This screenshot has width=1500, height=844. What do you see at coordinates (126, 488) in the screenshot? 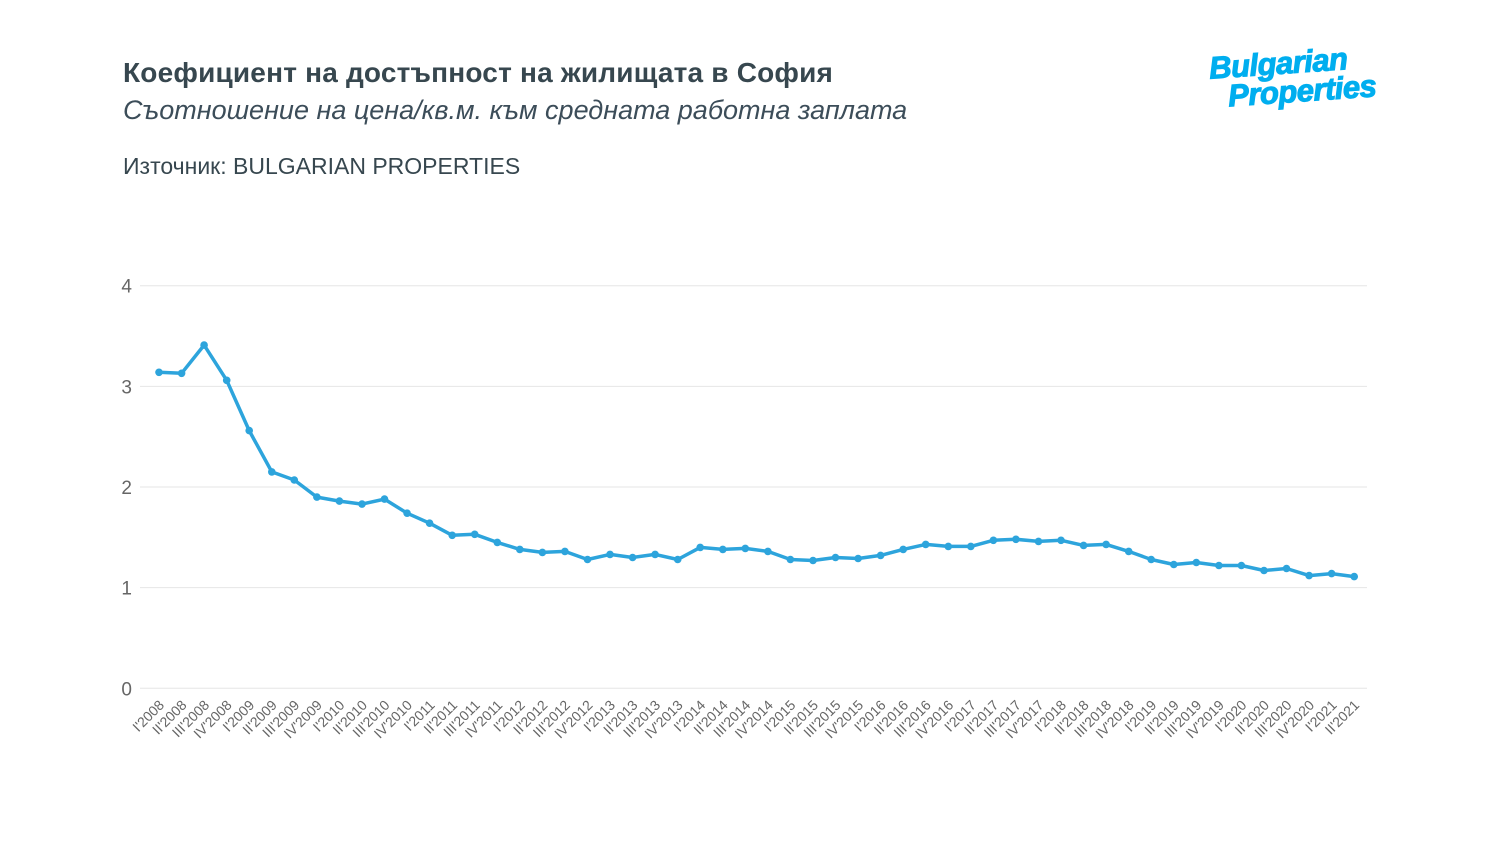
I see `y-axis-label-2: 2` at bounding box center [126, 488].